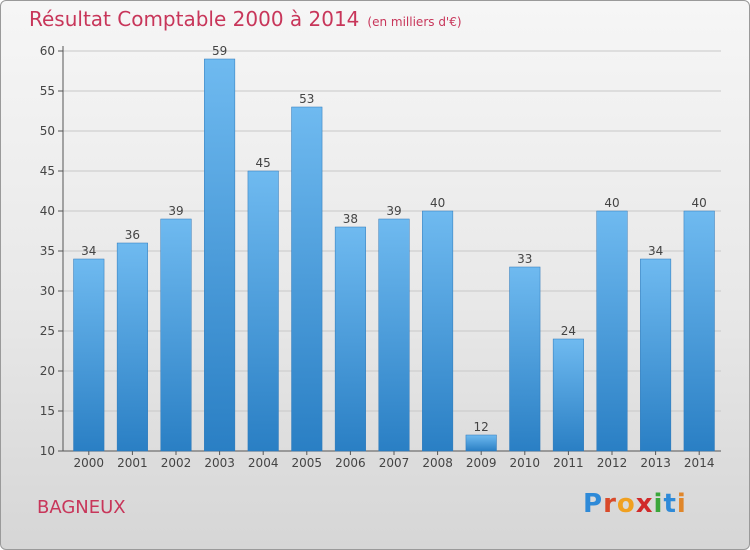  What do you see at coordinates (394, 463) in the screenshot?
I see `x-tick-label-2007: 2007` at bounding box center [394, 463].